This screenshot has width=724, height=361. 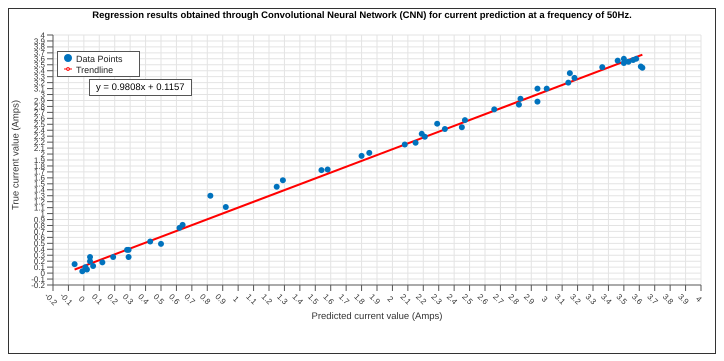 What do you see at coordinates (112, 299) in the screenshot?
I see `x-tick-label: 0.2` at bounding box center [112, 299].